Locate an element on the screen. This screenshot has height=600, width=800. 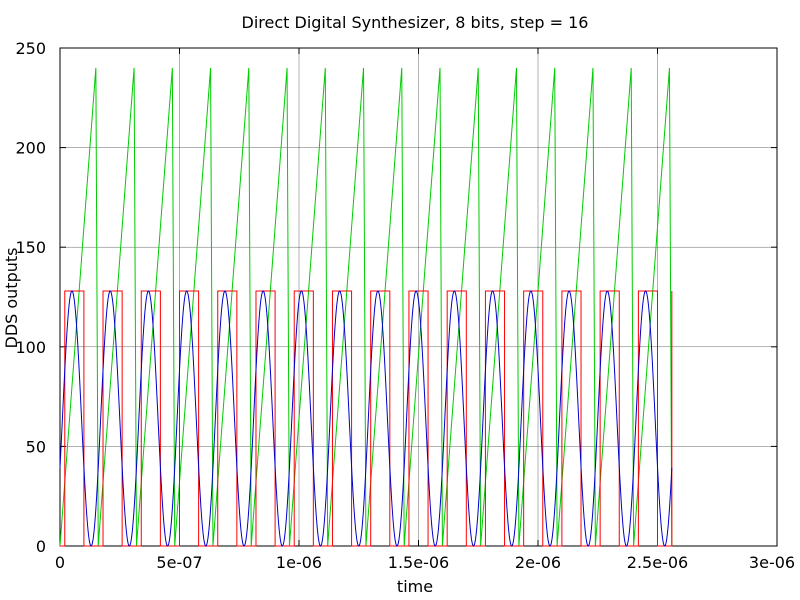
x-tick-label: 3e-06 is located at coordinates (772, 562).